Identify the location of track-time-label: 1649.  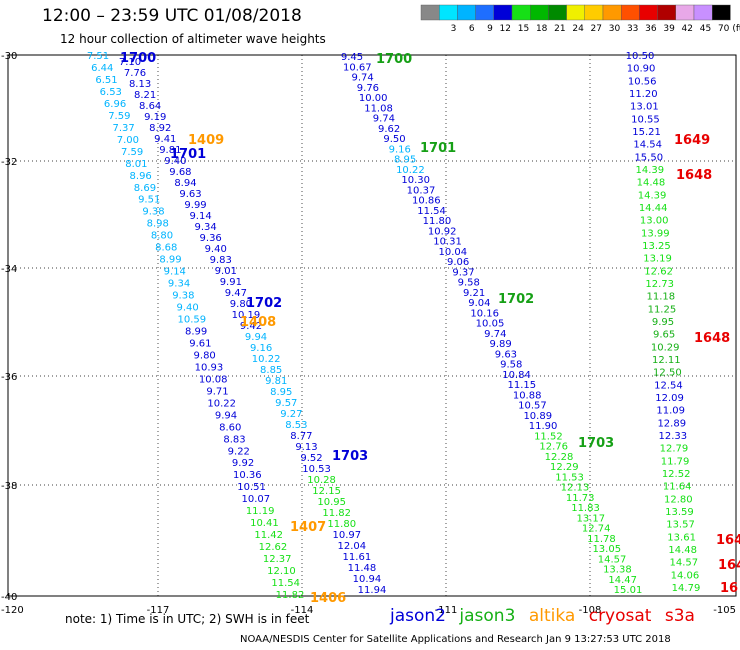
(692, 140).